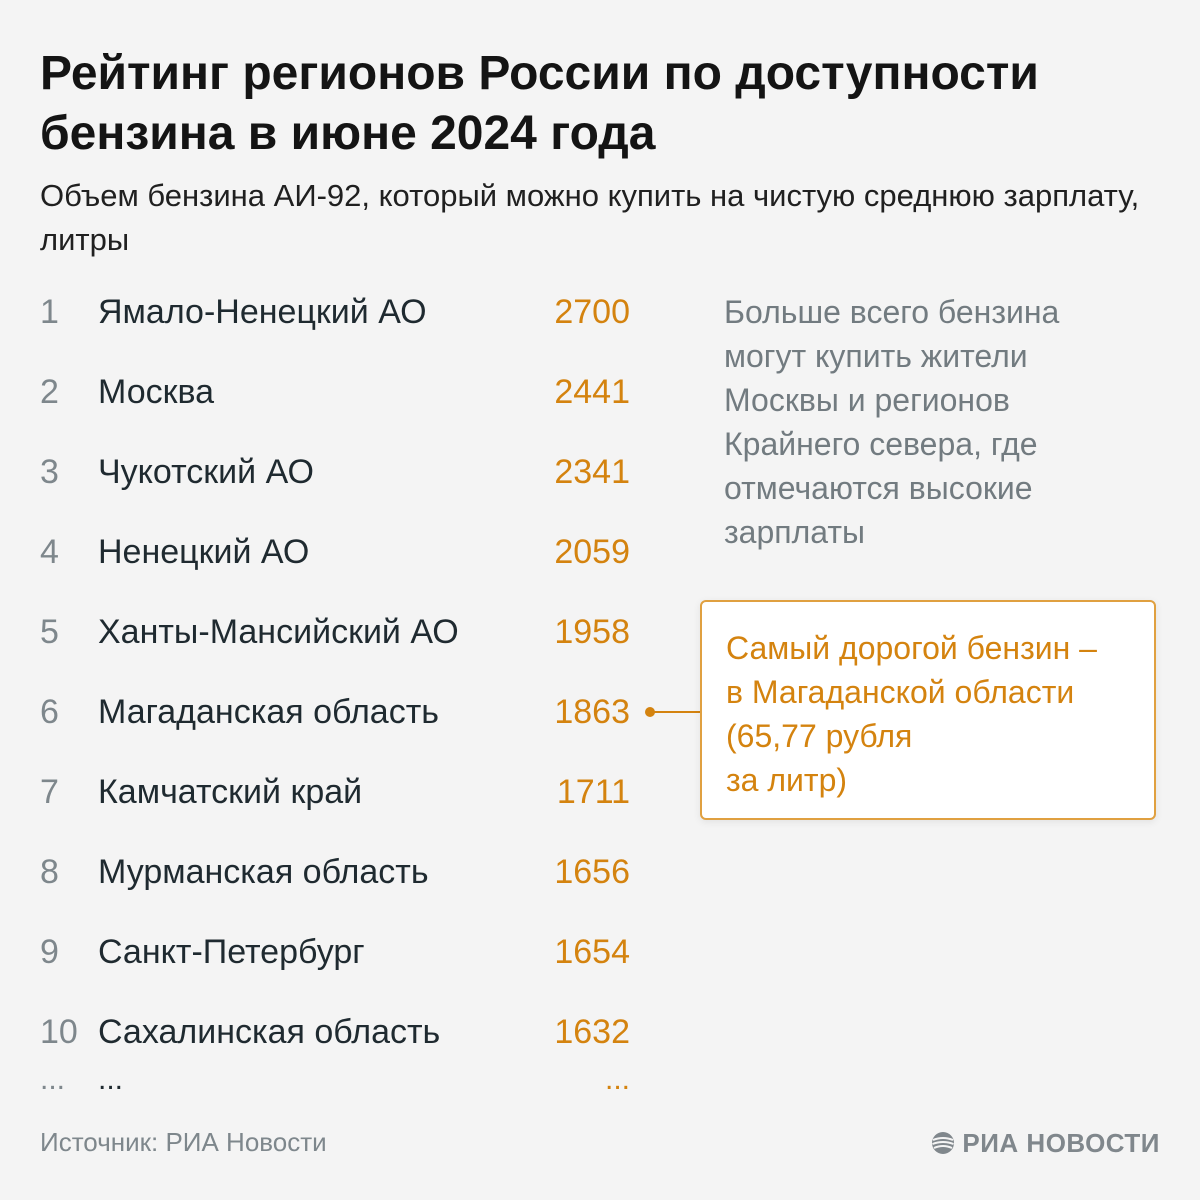 This screenshot has width=1200, height=1200. What do you see at coordinates (156, 392) in the screenshot?
I see `region-name: Москва` at bounding box center [156, 392].